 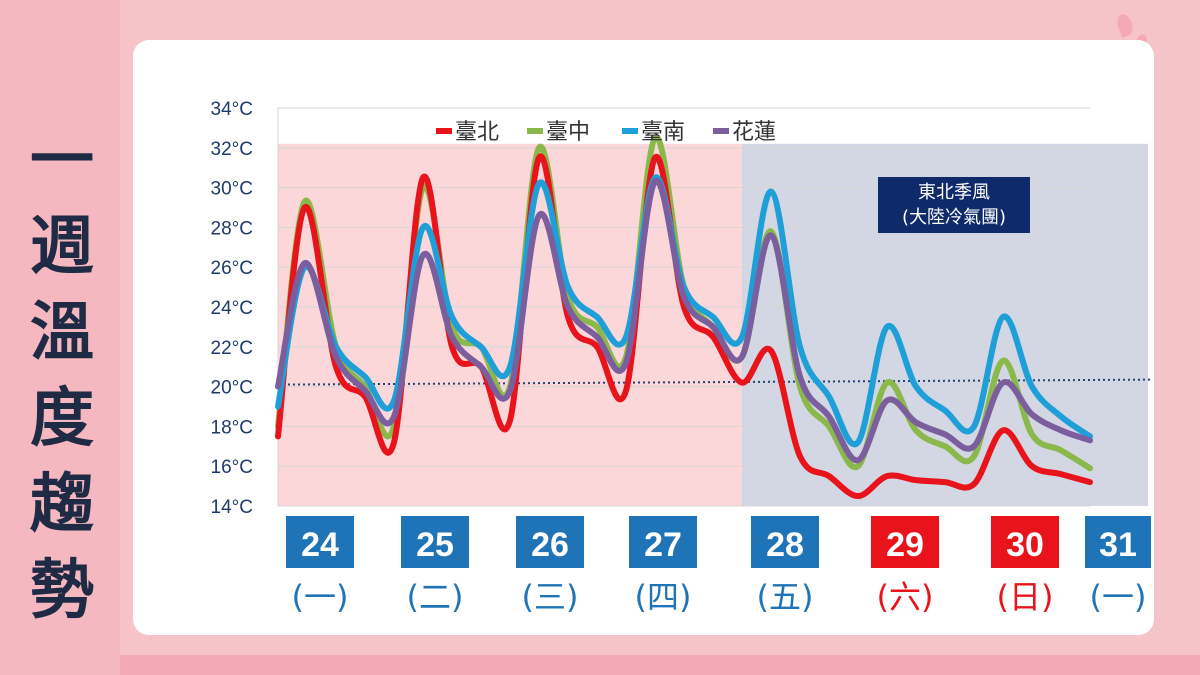 I want to click on date-number: 25, so click(x=435, y=545).